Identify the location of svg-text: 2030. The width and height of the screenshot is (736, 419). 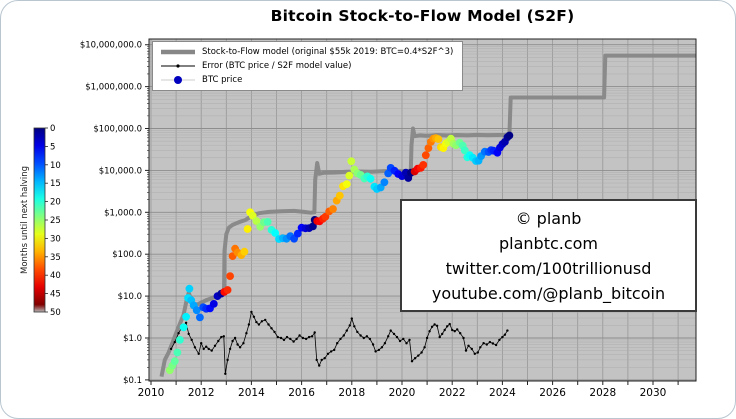
(653, 393).